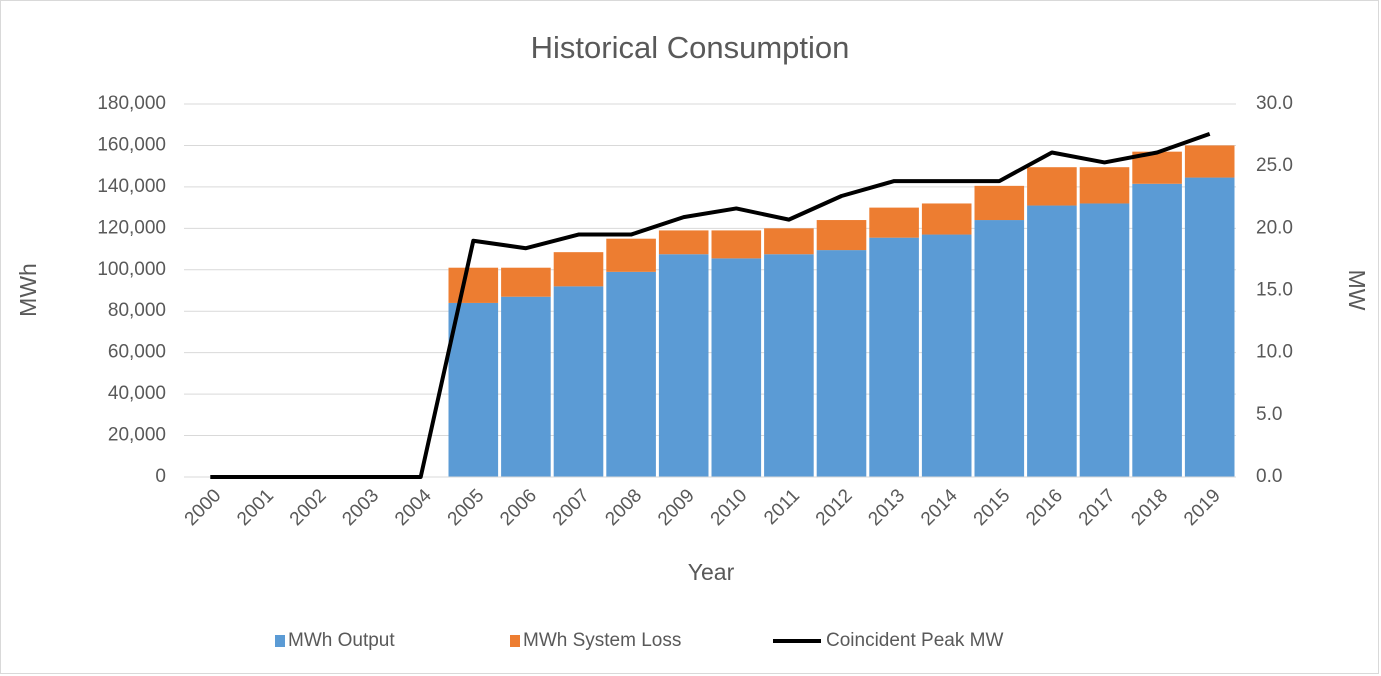 The image size is (1381, 676). I want to click on y-tick-label: 80,000, so click(137, 310).